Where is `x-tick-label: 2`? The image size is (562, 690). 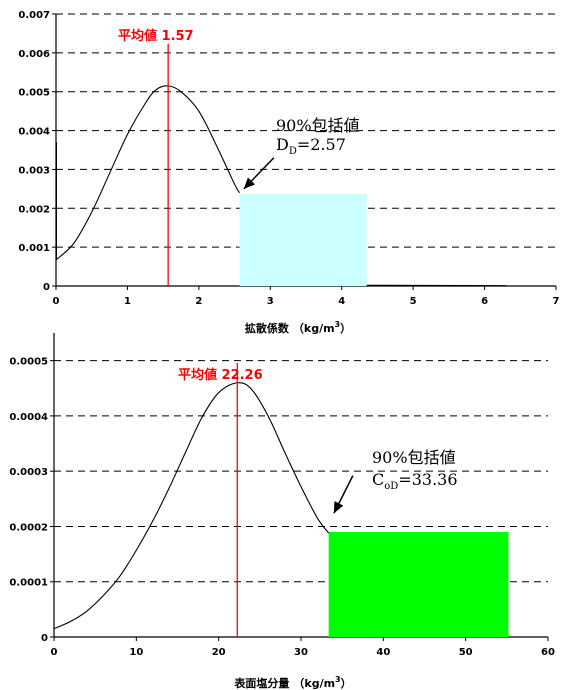 x-tick-label: 2 is located at coordinates (198, 301).